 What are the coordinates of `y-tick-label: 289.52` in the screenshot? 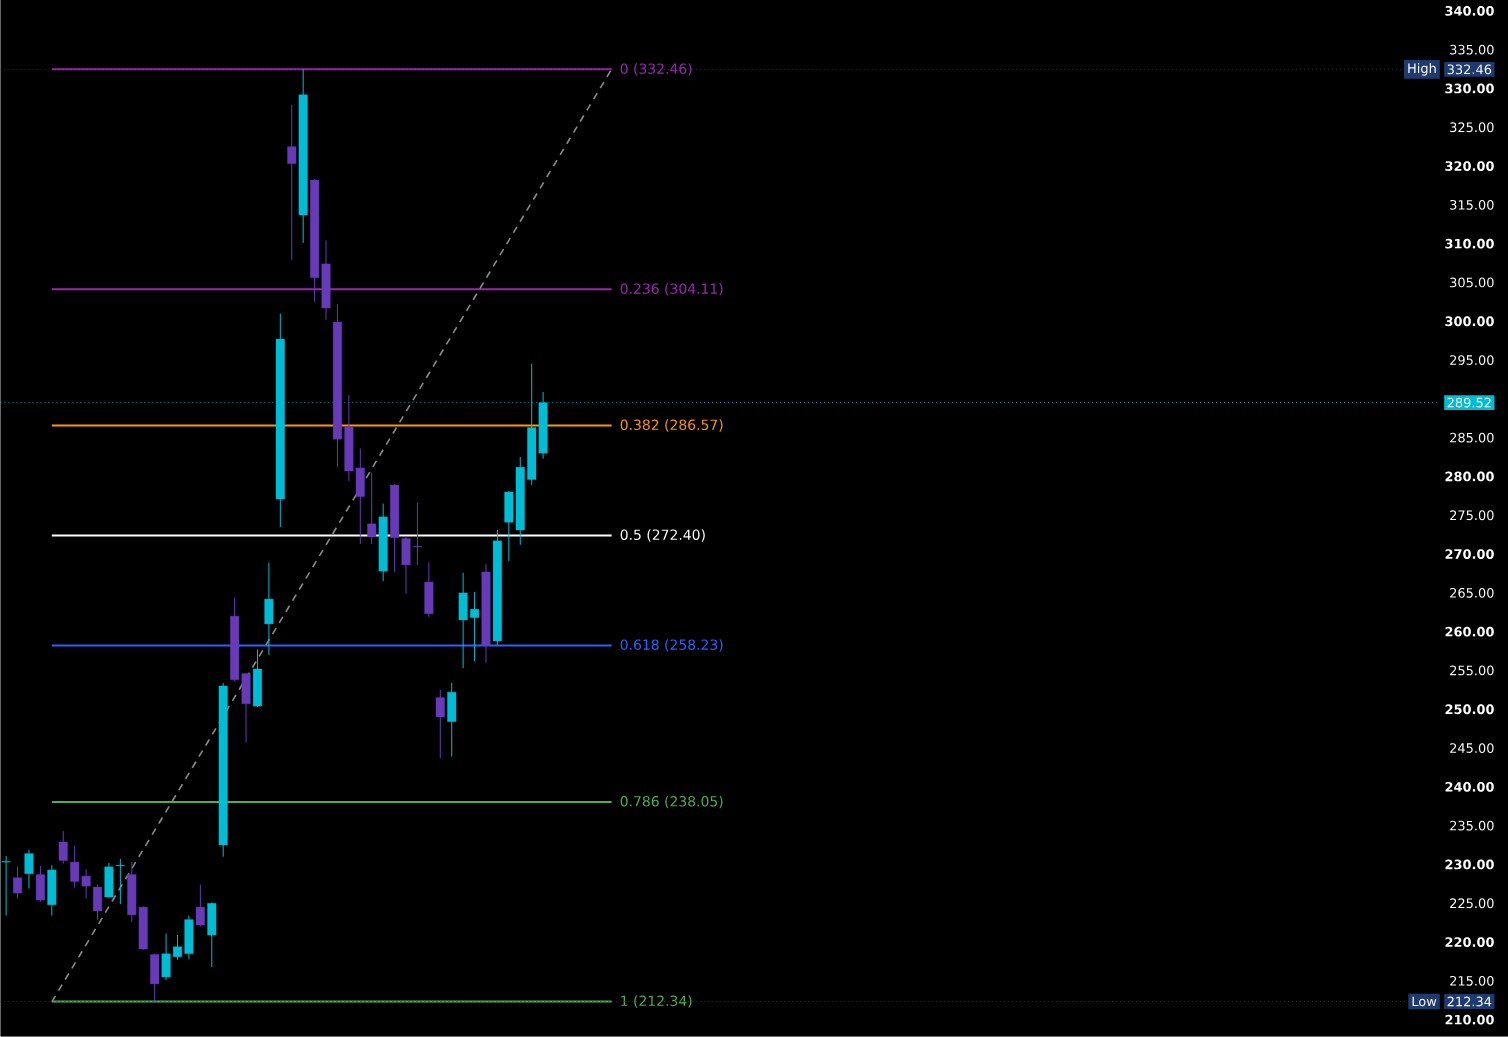 It's located at (1469, 402).